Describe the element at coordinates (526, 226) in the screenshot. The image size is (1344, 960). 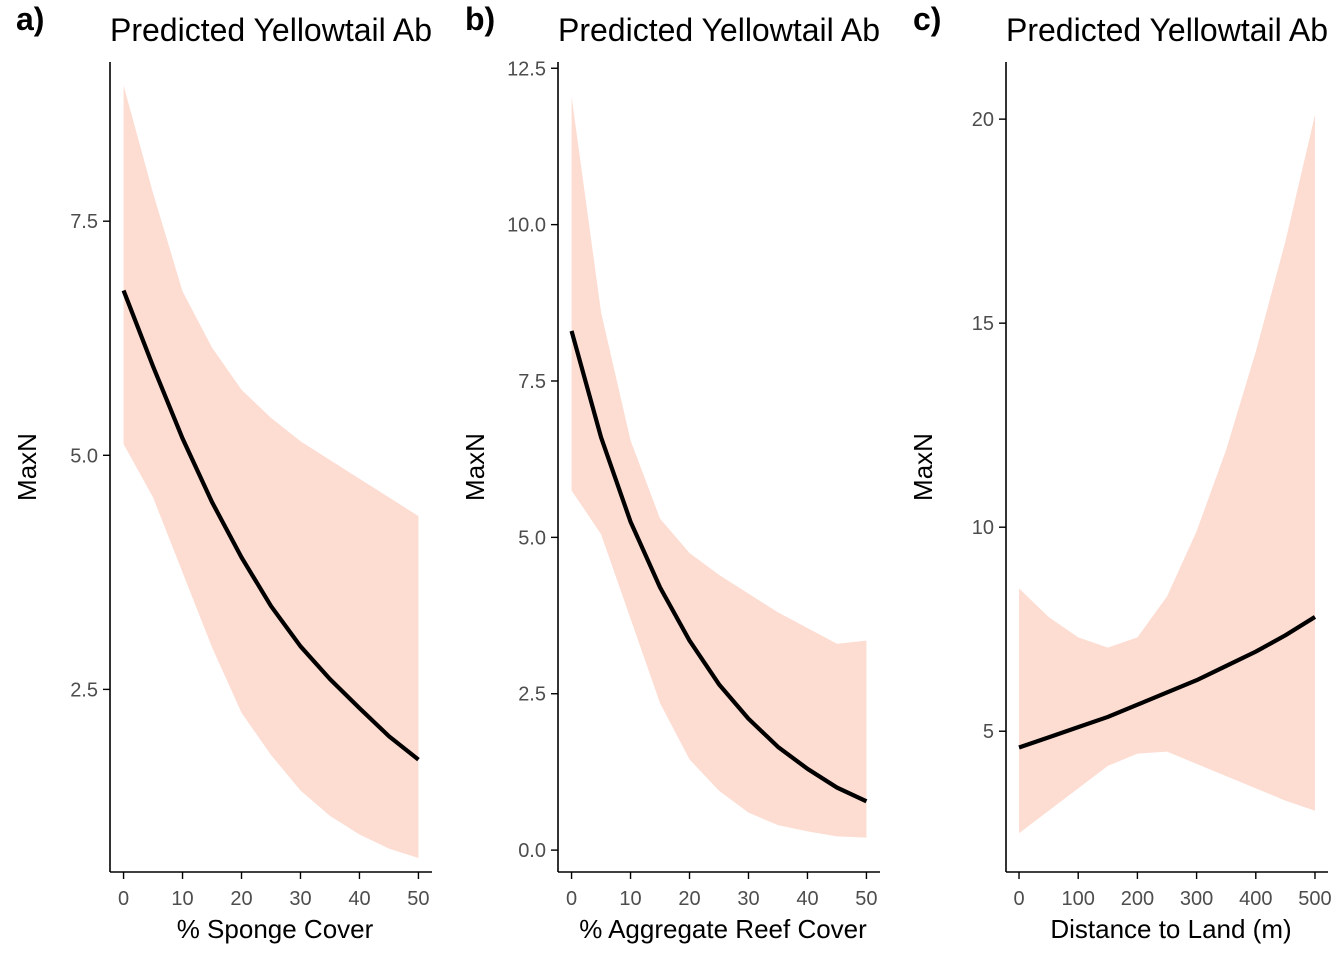
I see `y-tick-label: 10.0` at that location.